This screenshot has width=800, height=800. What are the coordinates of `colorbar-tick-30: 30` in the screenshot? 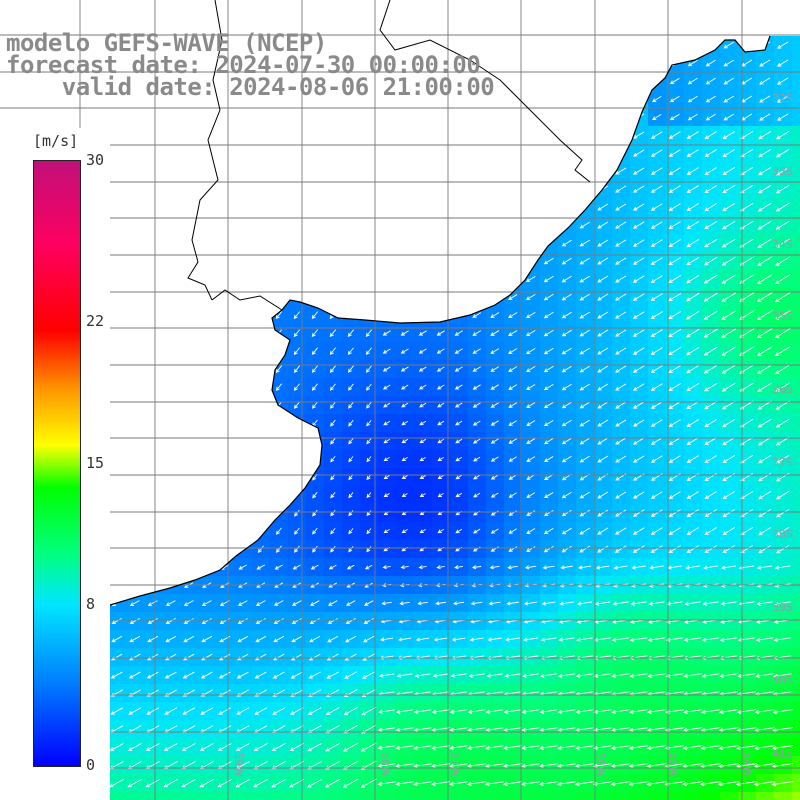 It's located at (95, 160).